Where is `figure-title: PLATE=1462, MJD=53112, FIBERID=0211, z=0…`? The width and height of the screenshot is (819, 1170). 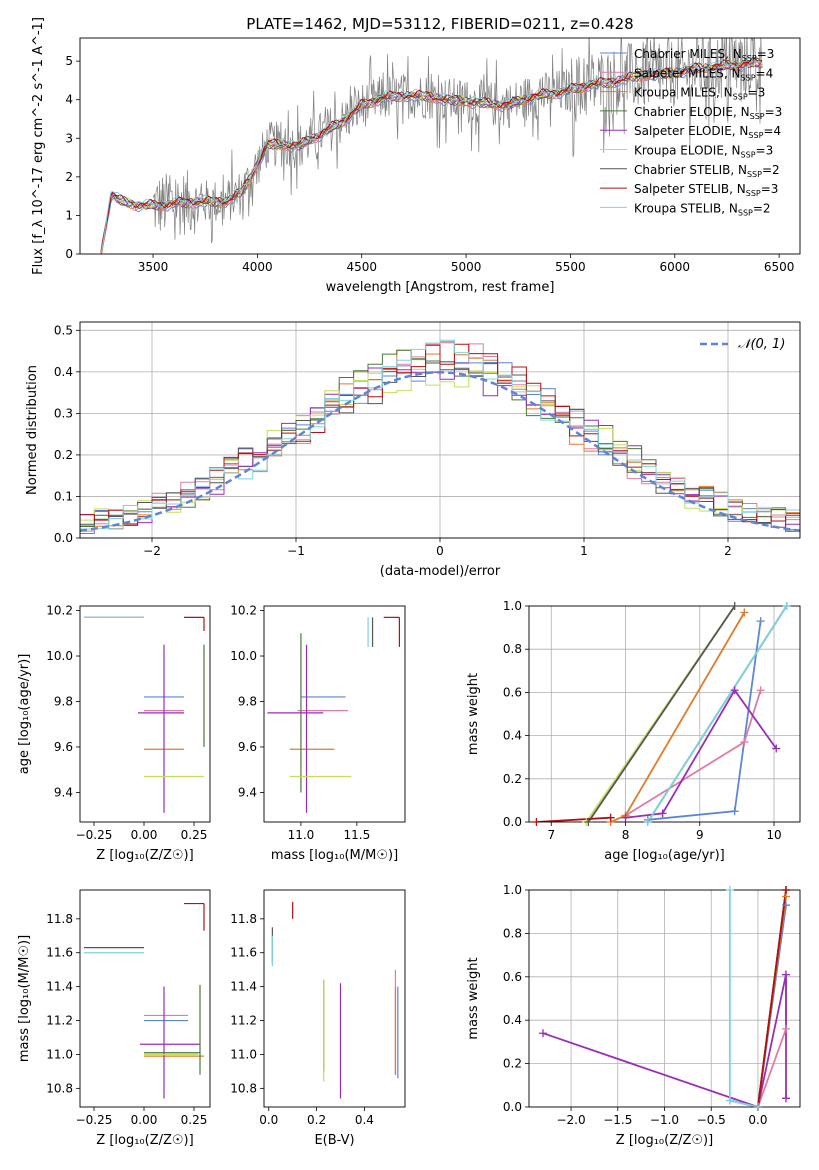 figure-title: PLATE=1462, MJD=53112, FIBERID=0211, z=0… is located at coordinates (439, 24).